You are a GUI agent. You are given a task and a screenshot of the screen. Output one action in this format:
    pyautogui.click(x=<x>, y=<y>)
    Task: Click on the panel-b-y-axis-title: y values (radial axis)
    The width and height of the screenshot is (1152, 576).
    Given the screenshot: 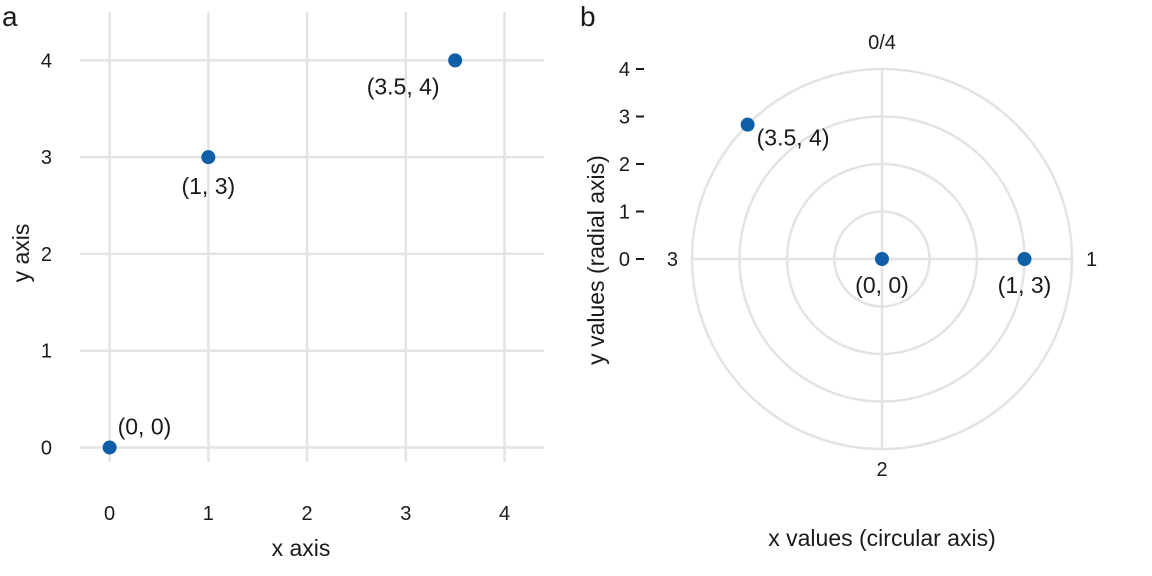 What is the action you would take?
    pyautogui.click(x=596, y=260)
    